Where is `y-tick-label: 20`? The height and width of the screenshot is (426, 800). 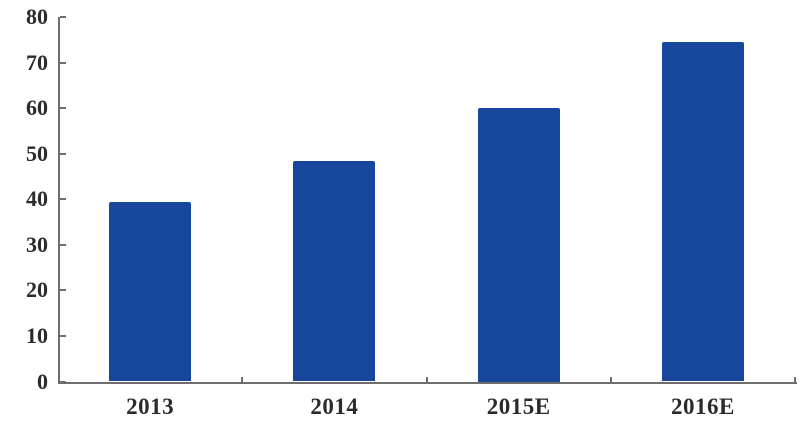 y-tick-label: 20 is located at coordinates (37, 290).